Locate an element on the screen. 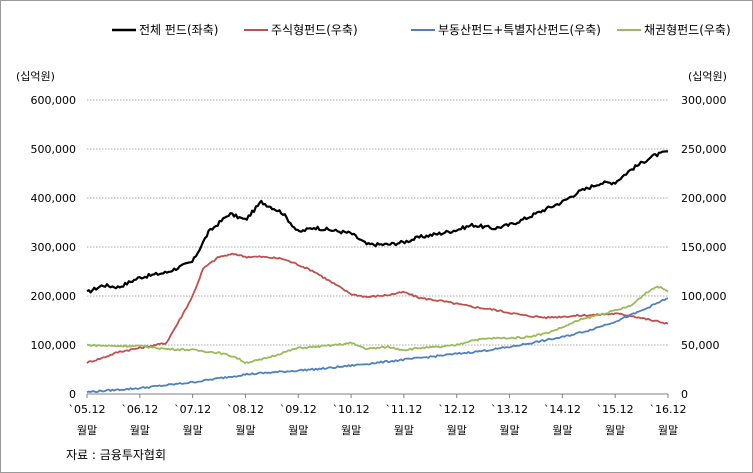  legend-label: 부동산펀드+특별자산펀드(우축) is located at coordinates (519, 30).